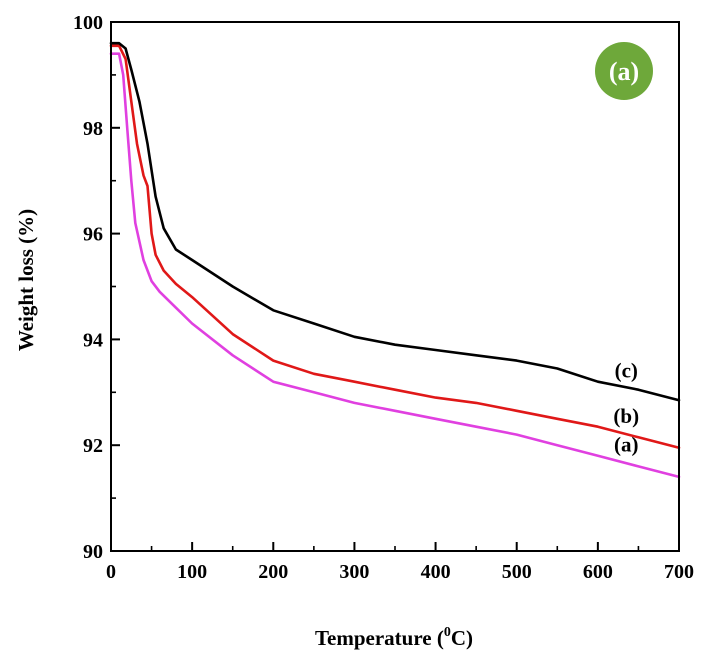 This screenshot has height=658, width=703. I want to click on y-tick-label: 94, so click(93, 340).